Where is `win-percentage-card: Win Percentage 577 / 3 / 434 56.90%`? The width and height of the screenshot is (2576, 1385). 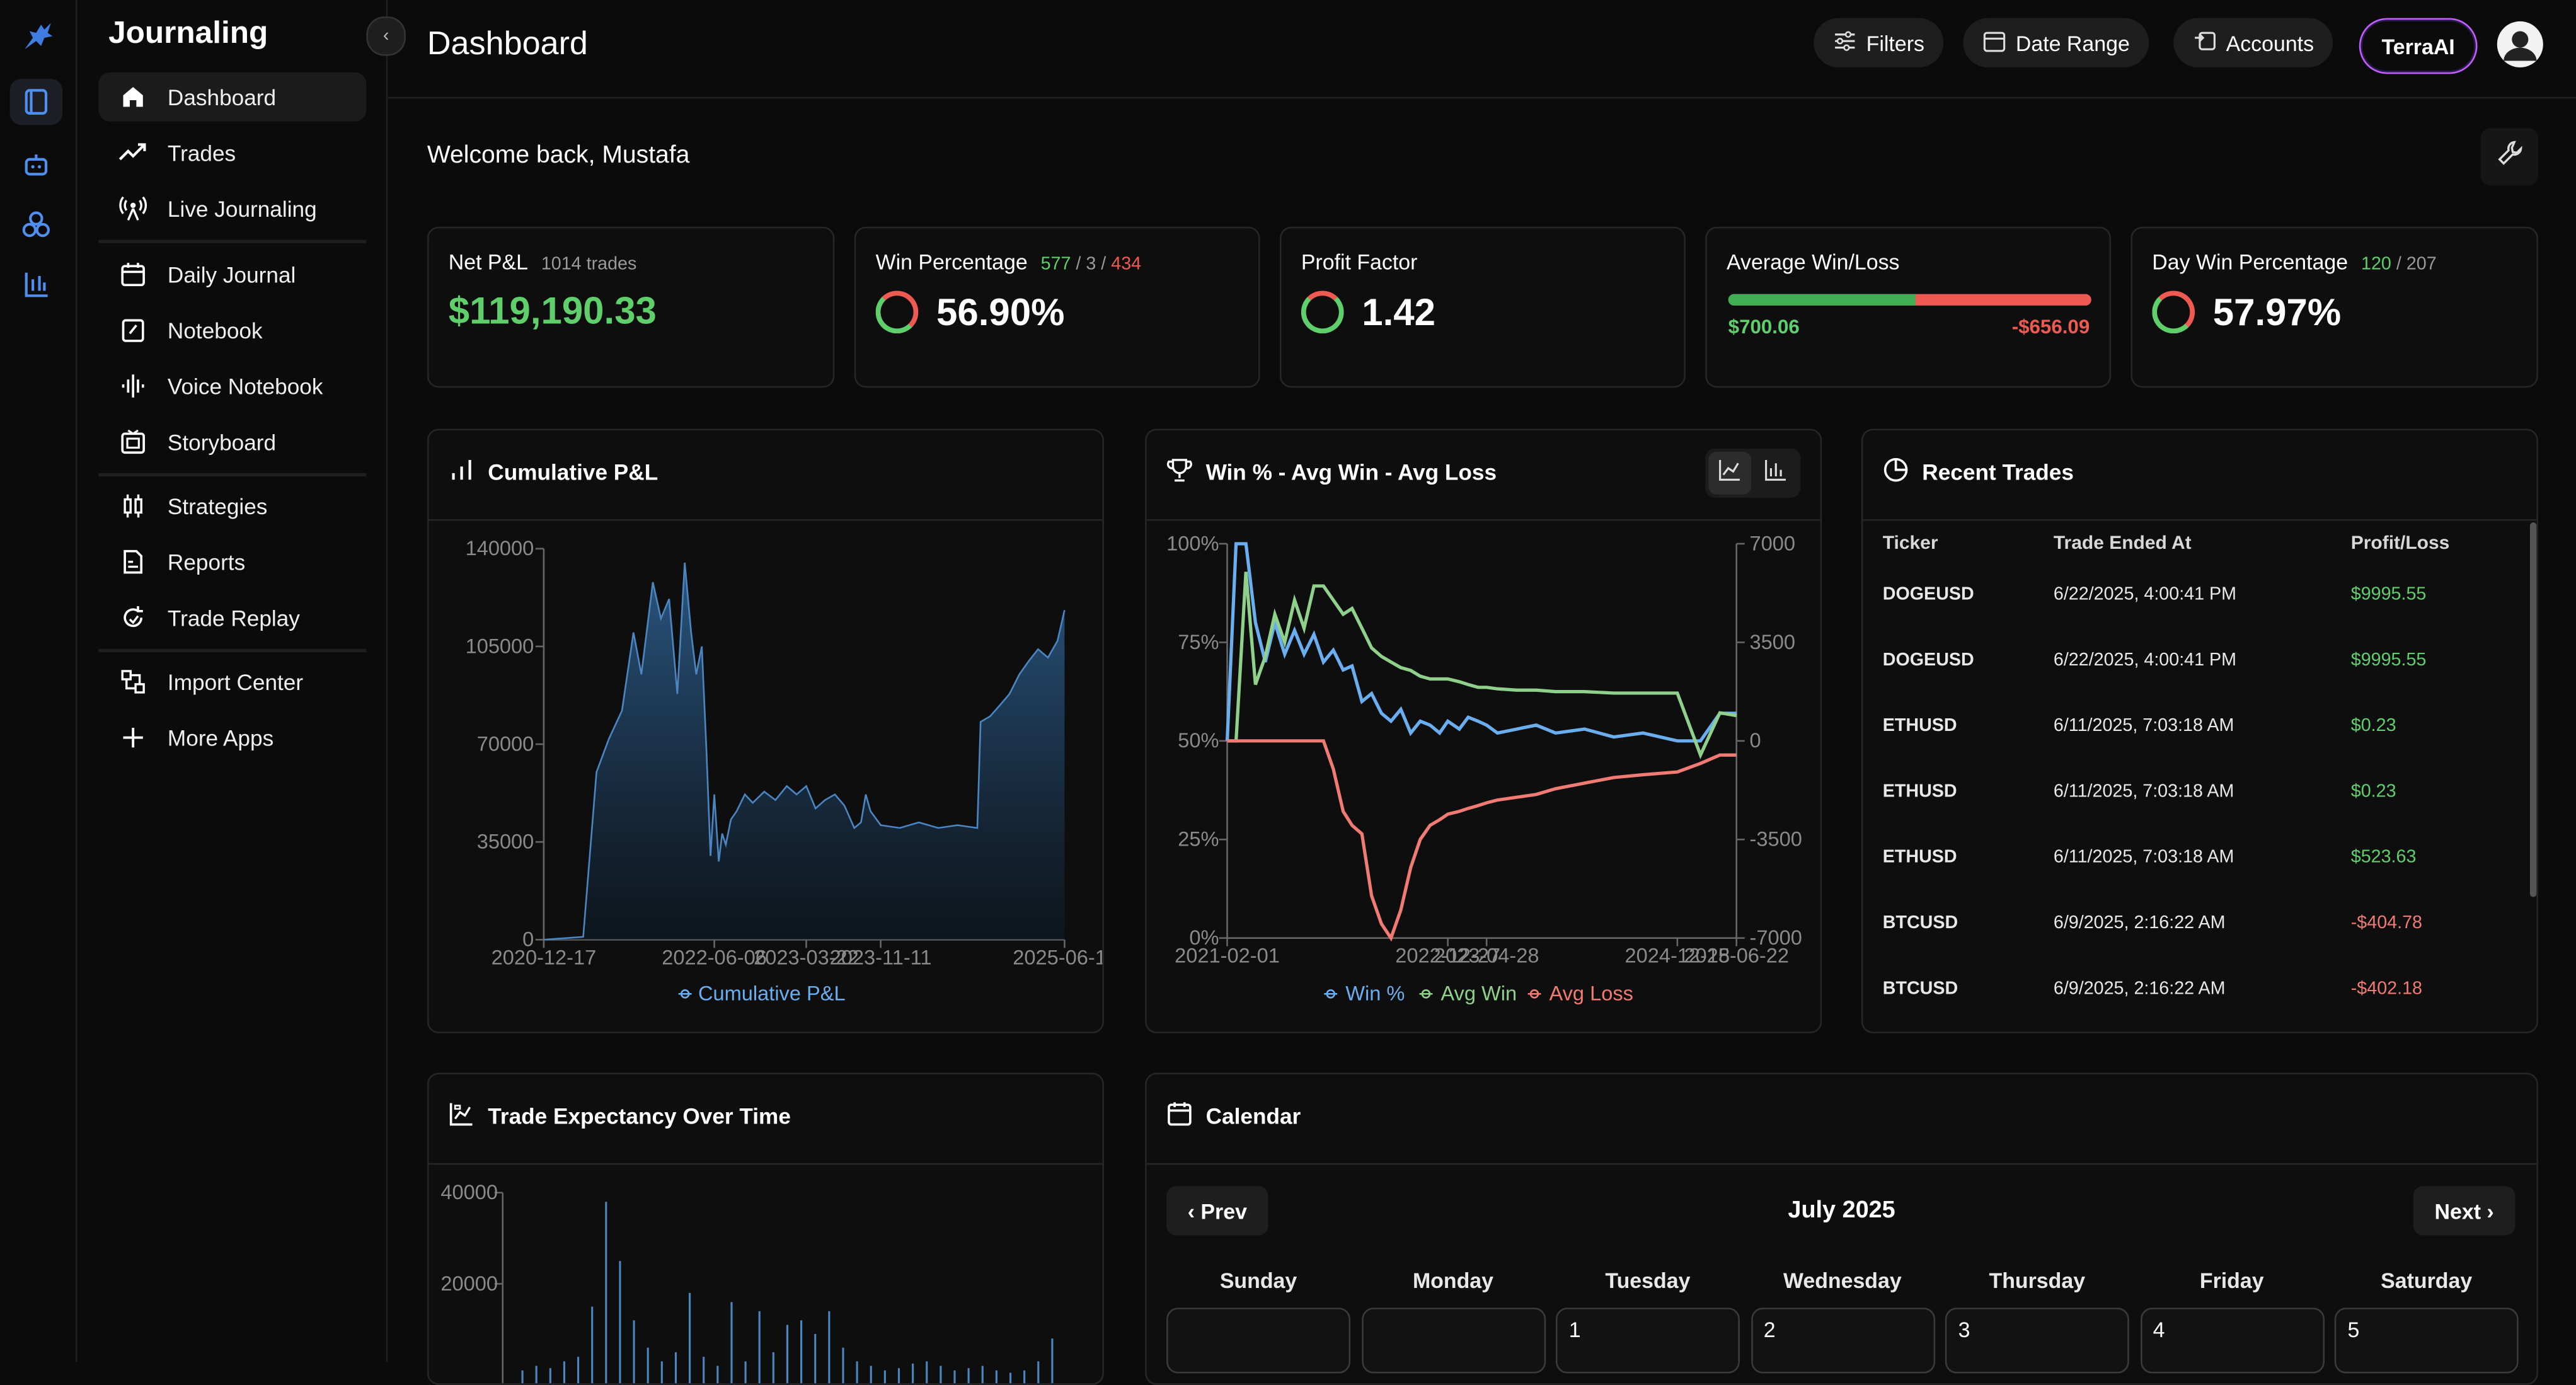 win-percentage-card: Win Percentage 577 / 3 / 434 56.90% is located at coordinates (1057, 307).